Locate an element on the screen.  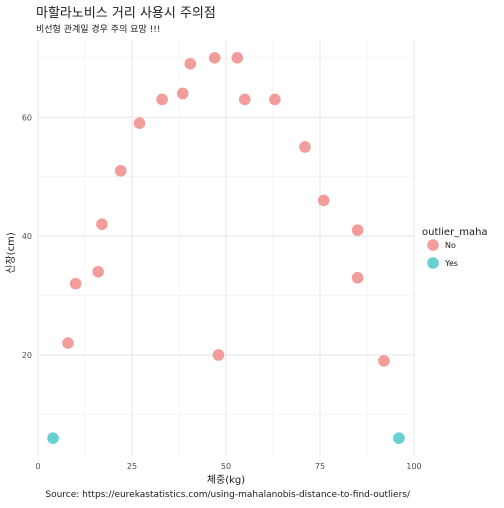
y-tick-label: 20 is located at coordinates (27, 355).